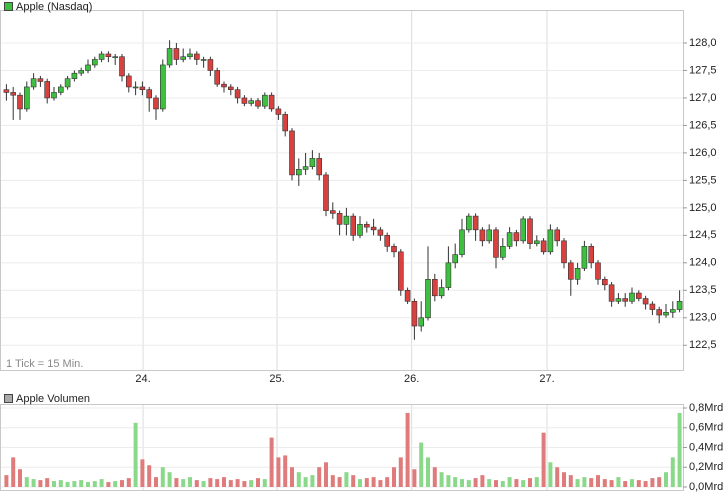 The height and width of the screenshot is (496, 726). What do you see at coordinates (411, 379) in the screenshot?
I see `x-tick-label: 26.` at bounding box center [411, 379].